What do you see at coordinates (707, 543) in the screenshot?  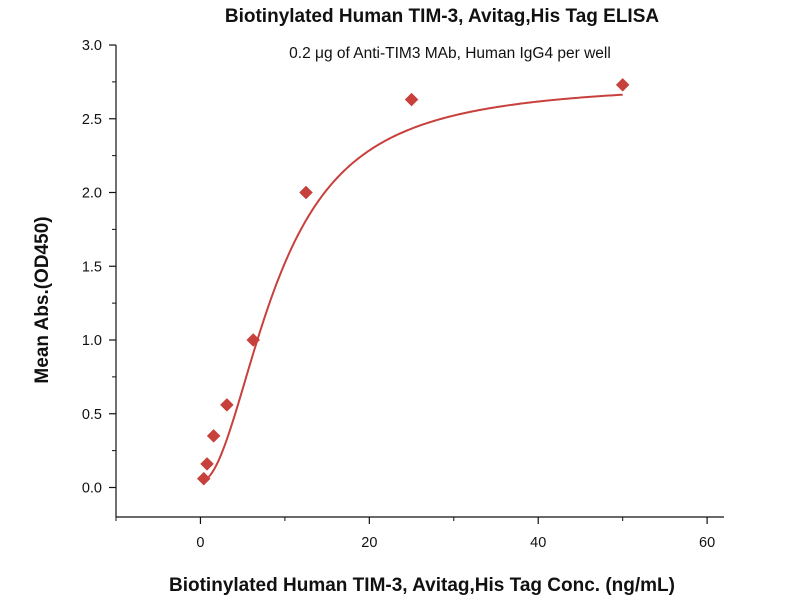 I see `x-tick-label: 60` at bounding box center [707, 543].